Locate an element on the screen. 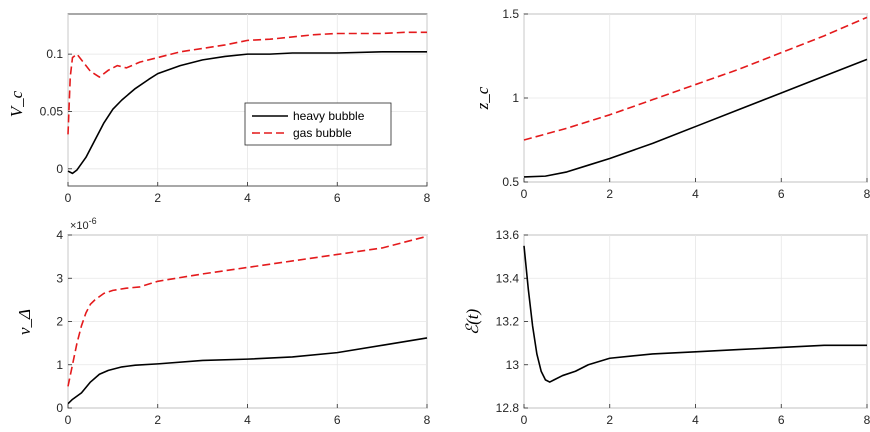 The height and width of the screenshot is (432, 870). legend: heavy bubble gas bubble is located at coordinates (318, 124).